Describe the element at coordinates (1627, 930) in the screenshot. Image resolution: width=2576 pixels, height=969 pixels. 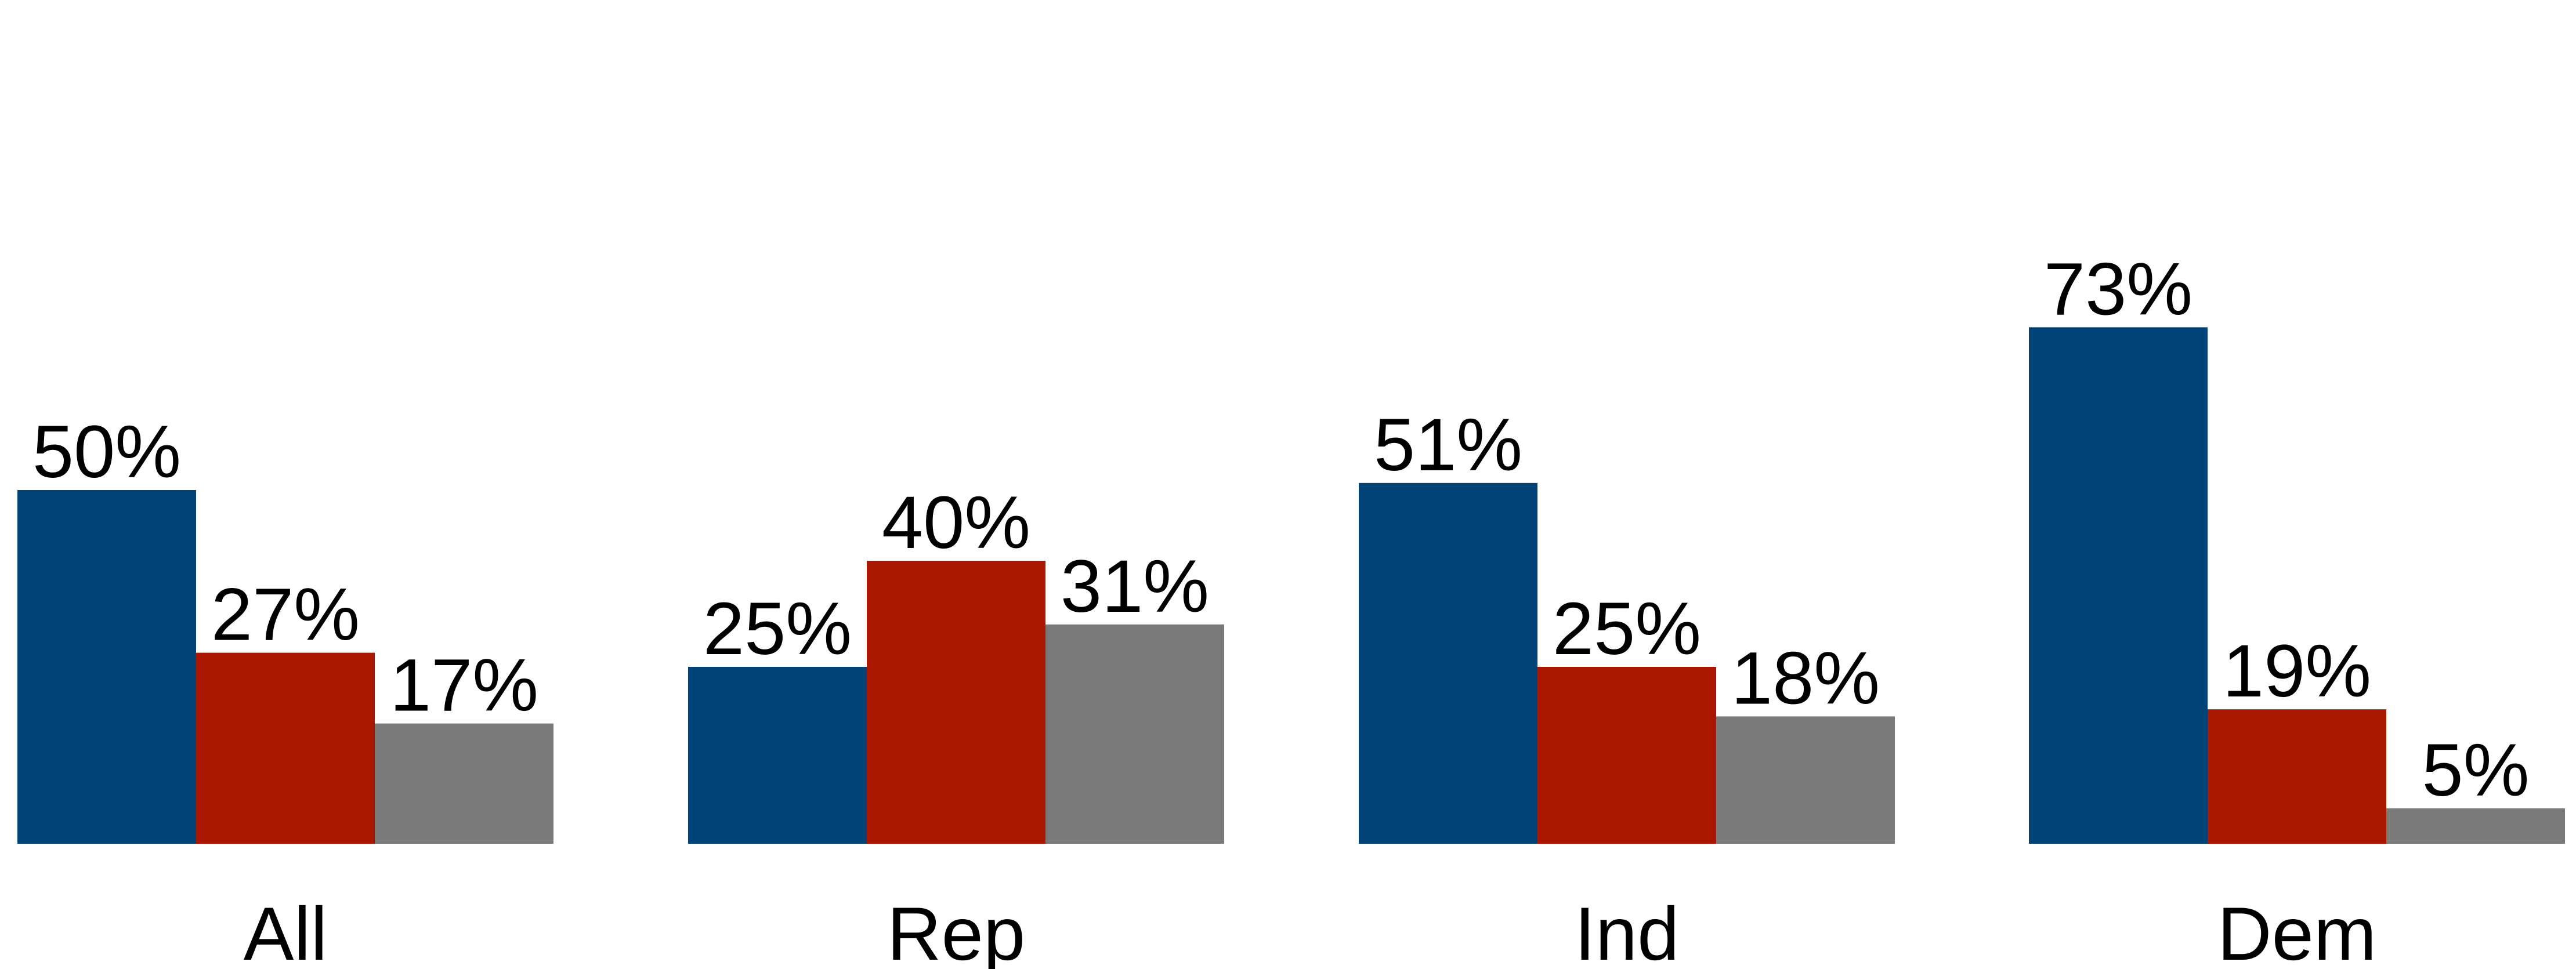
I see `category-label-ind: Ind` at that location.